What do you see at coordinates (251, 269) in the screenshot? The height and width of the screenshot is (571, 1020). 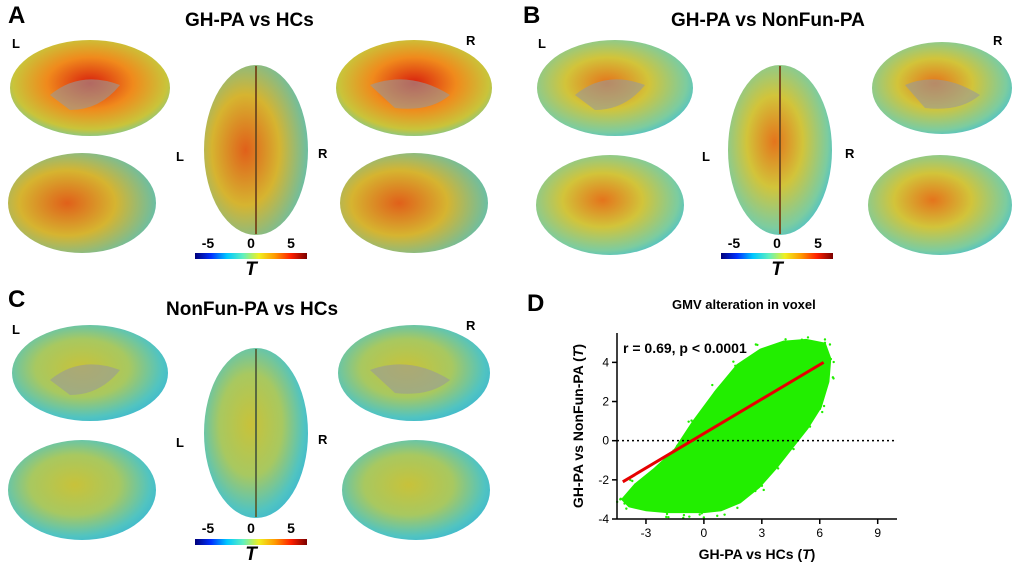 I see `colorbar-label: T` at bounding box center [251, 269].